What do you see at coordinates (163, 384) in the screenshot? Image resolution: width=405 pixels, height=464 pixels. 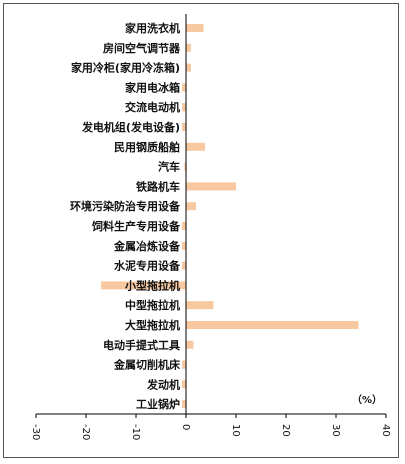 I see `category-label: 发动机` at bounding box center [163, 384].